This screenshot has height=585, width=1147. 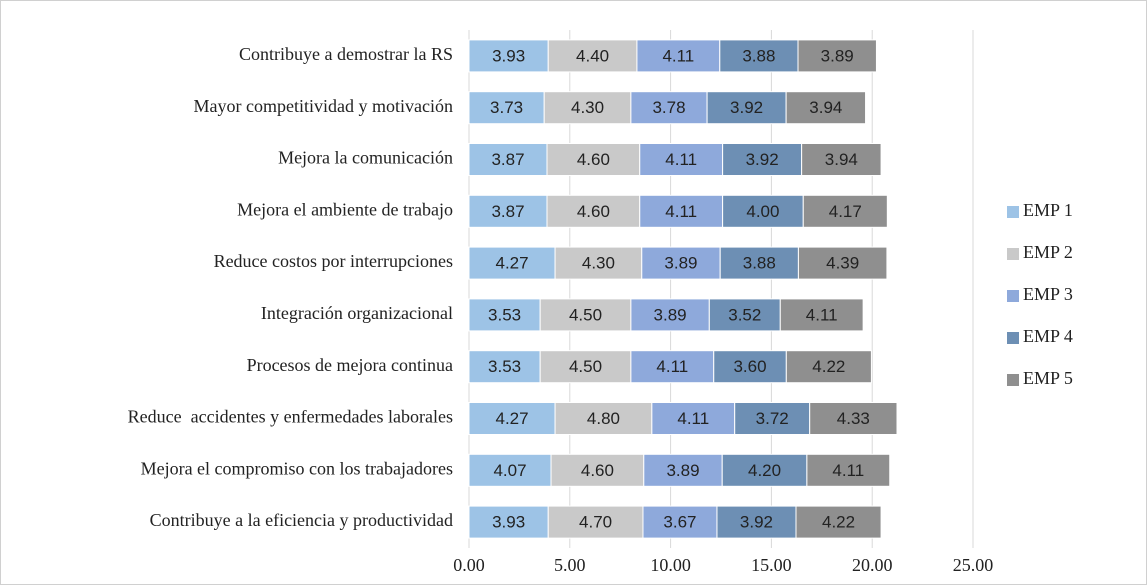 What do you see at coordinates (1048, 336) in the screenshot?
I see `legend-label: EMP 4` at bounding box center [1048, 336].